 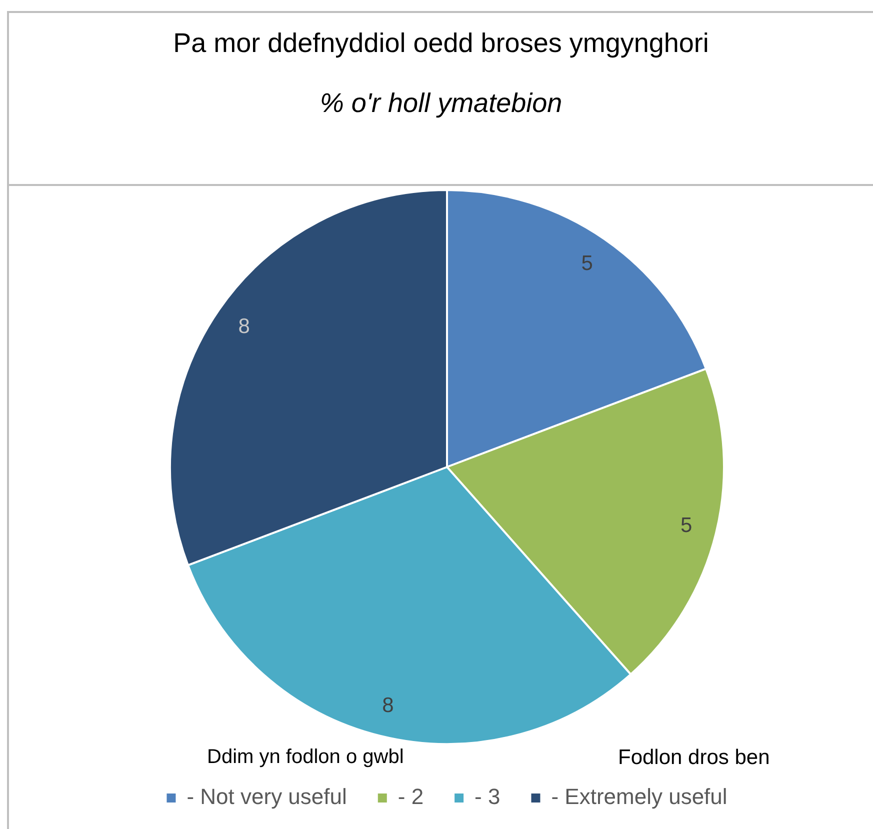 I want to click on legend-label: - Extremely useful, so click(x=639, y=797).